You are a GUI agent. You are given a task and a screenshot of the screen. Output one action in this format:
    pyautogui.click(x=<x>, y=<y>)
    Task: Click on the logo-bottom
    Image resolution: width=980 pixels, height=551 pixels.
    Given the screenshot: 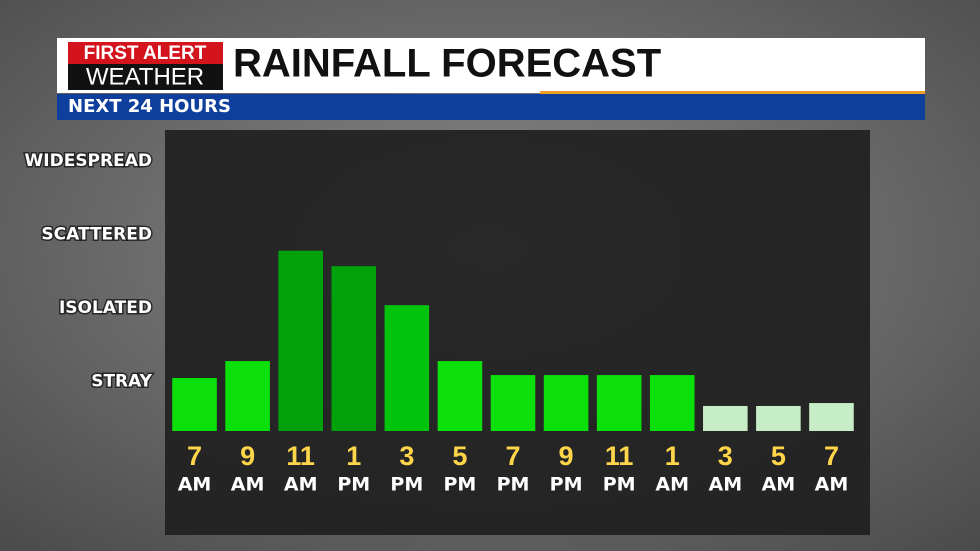 What is the action you would take?
    pyautogui.click(x=145, y=77)
    